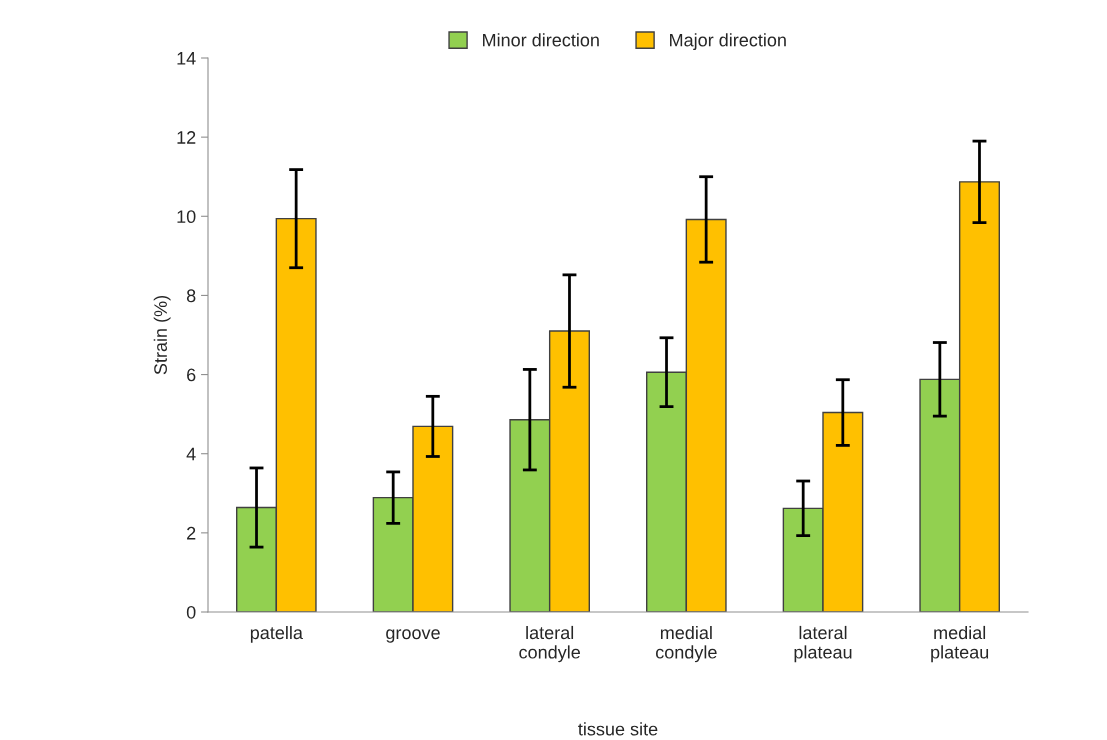 The image size is (1107, 740). I want to click on x-tick-label: medial condyle, so click(686, 644).